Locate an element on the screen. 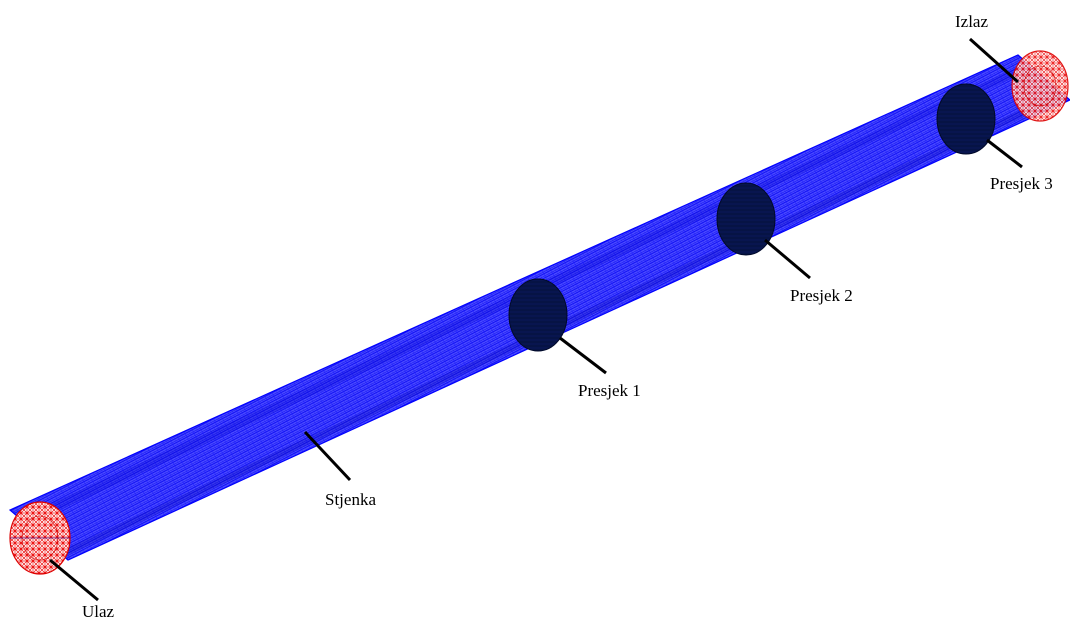  label-ulaz: Ulaz is located at coordinates (98, 611).